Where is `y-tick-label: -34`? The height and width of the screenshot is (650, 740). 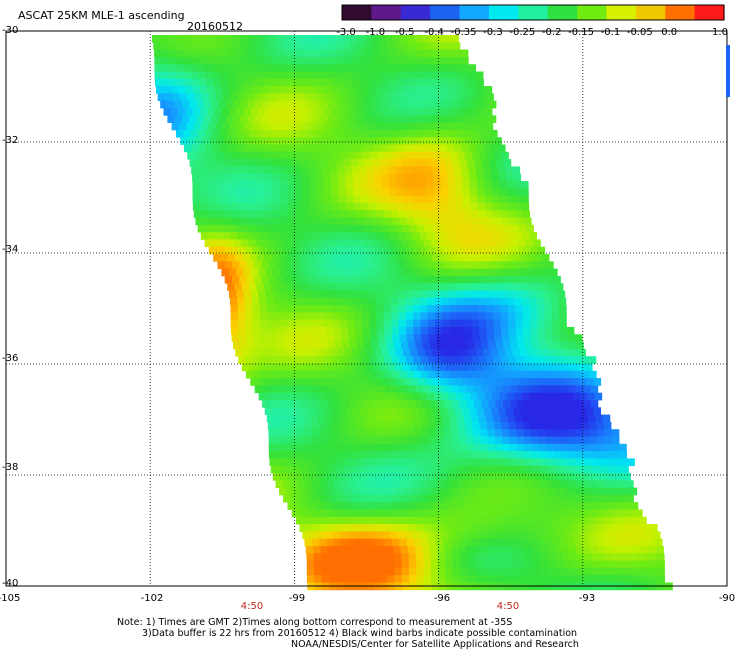
y-tick-label: -34 is located at coordinates (10, 249).